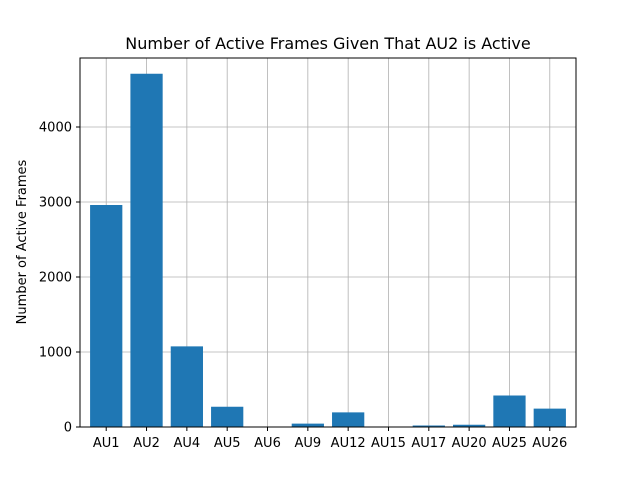  What do you see at coordinates (428, 426) in the screenshot?
I see `bar-au17` at bounding box center [428, 426].